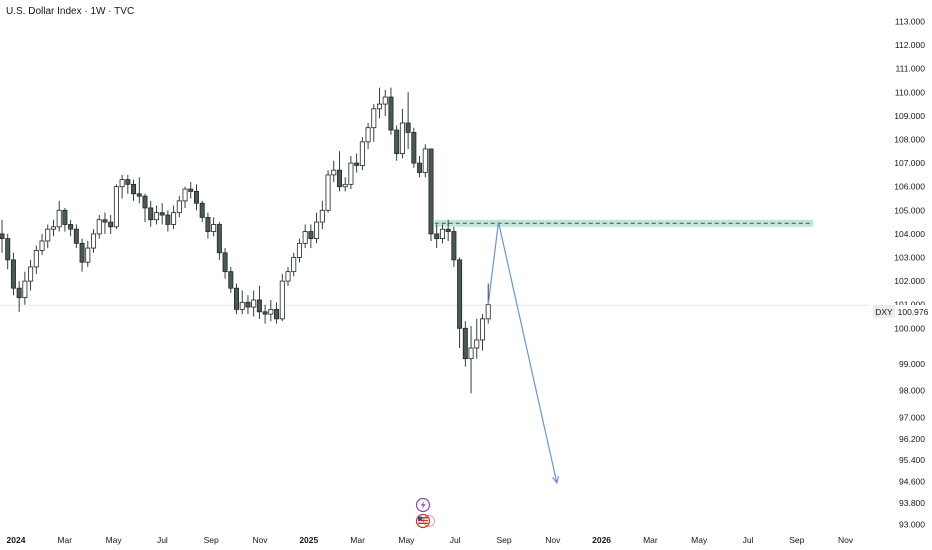  I want to click on y-tick-label: 103.000, so click(909, 258).